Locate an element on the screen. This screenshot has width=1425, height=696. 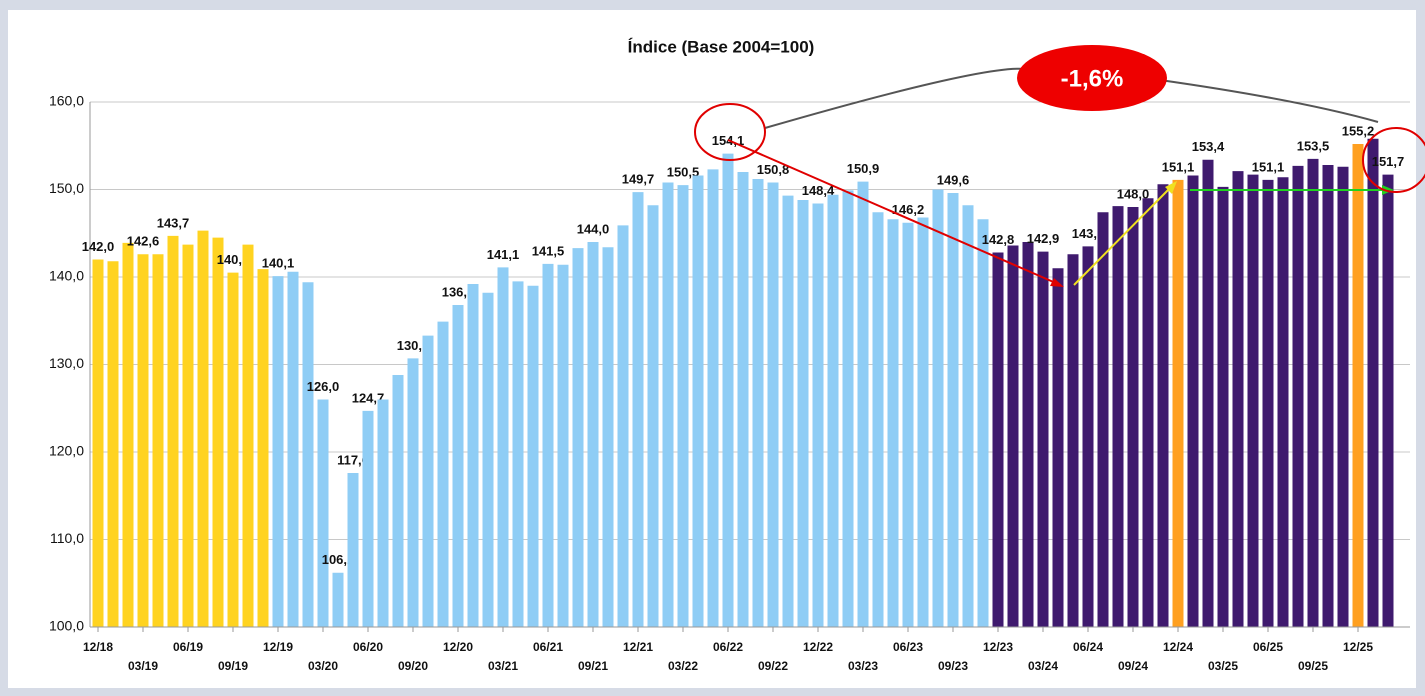
value-label: 150,5 is located at coordinates (683, 172).